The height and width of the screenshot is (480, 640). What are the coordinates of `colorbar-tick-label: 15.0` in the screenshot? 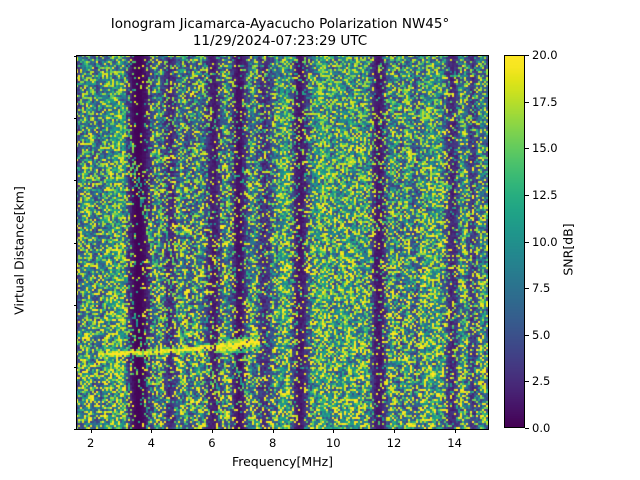 It's located at (545, 148).